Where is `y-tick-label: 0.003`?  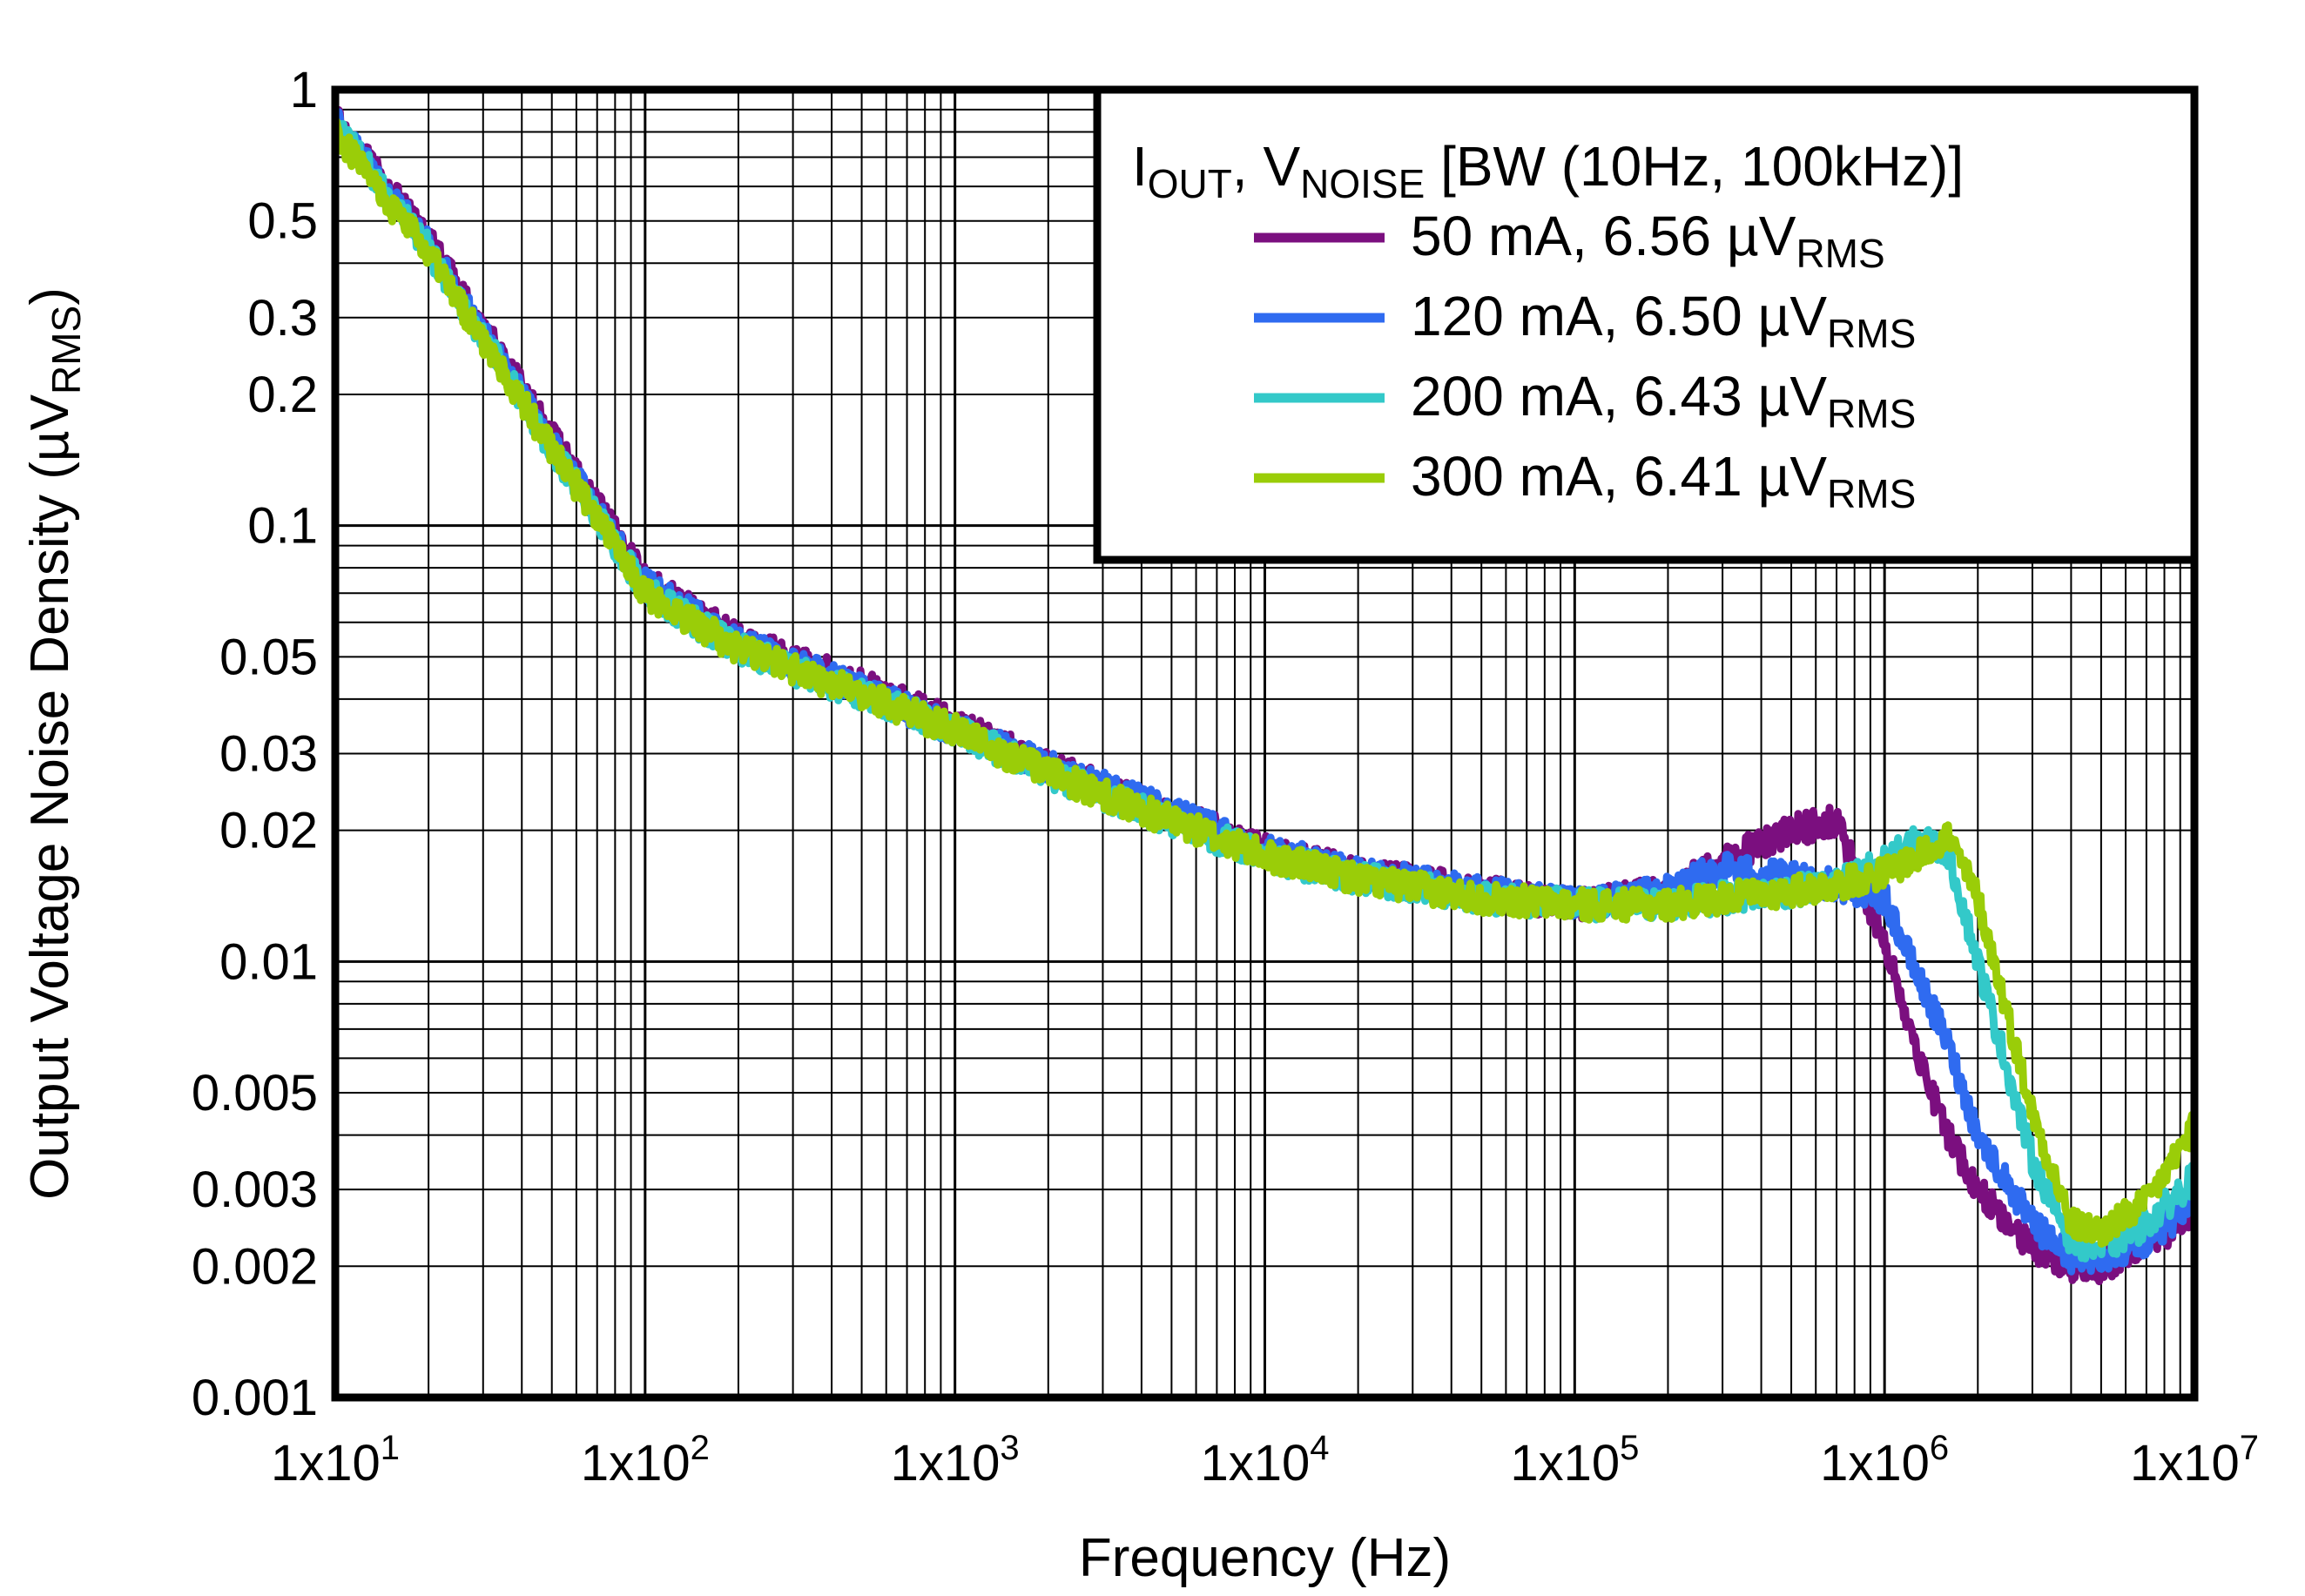 y-tick-label: 0.003 is located at coordinates (255, 1190).